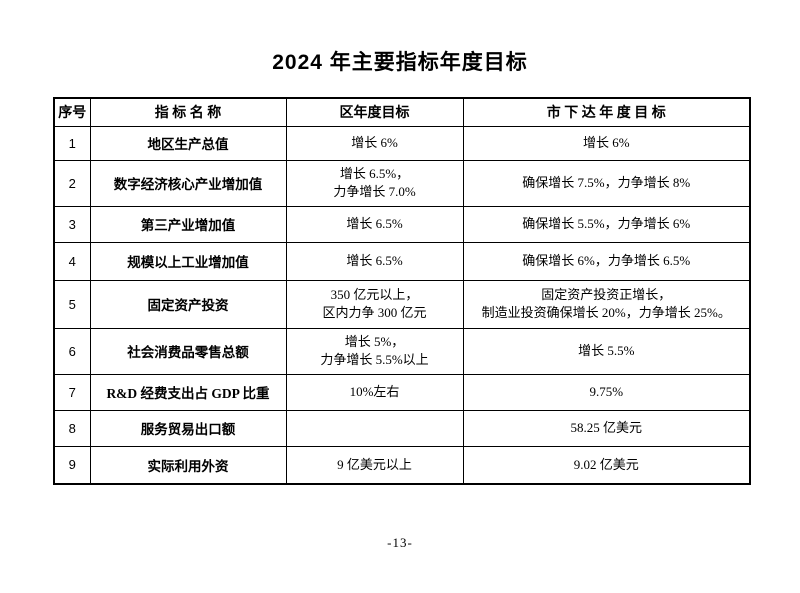 The width and height of the screenshot is (800, 593). What do you see at coordinates (606, 428) in the screenshot?
I see `row-city-target: 58.25 亿美元` at bounding box center [606, 428].